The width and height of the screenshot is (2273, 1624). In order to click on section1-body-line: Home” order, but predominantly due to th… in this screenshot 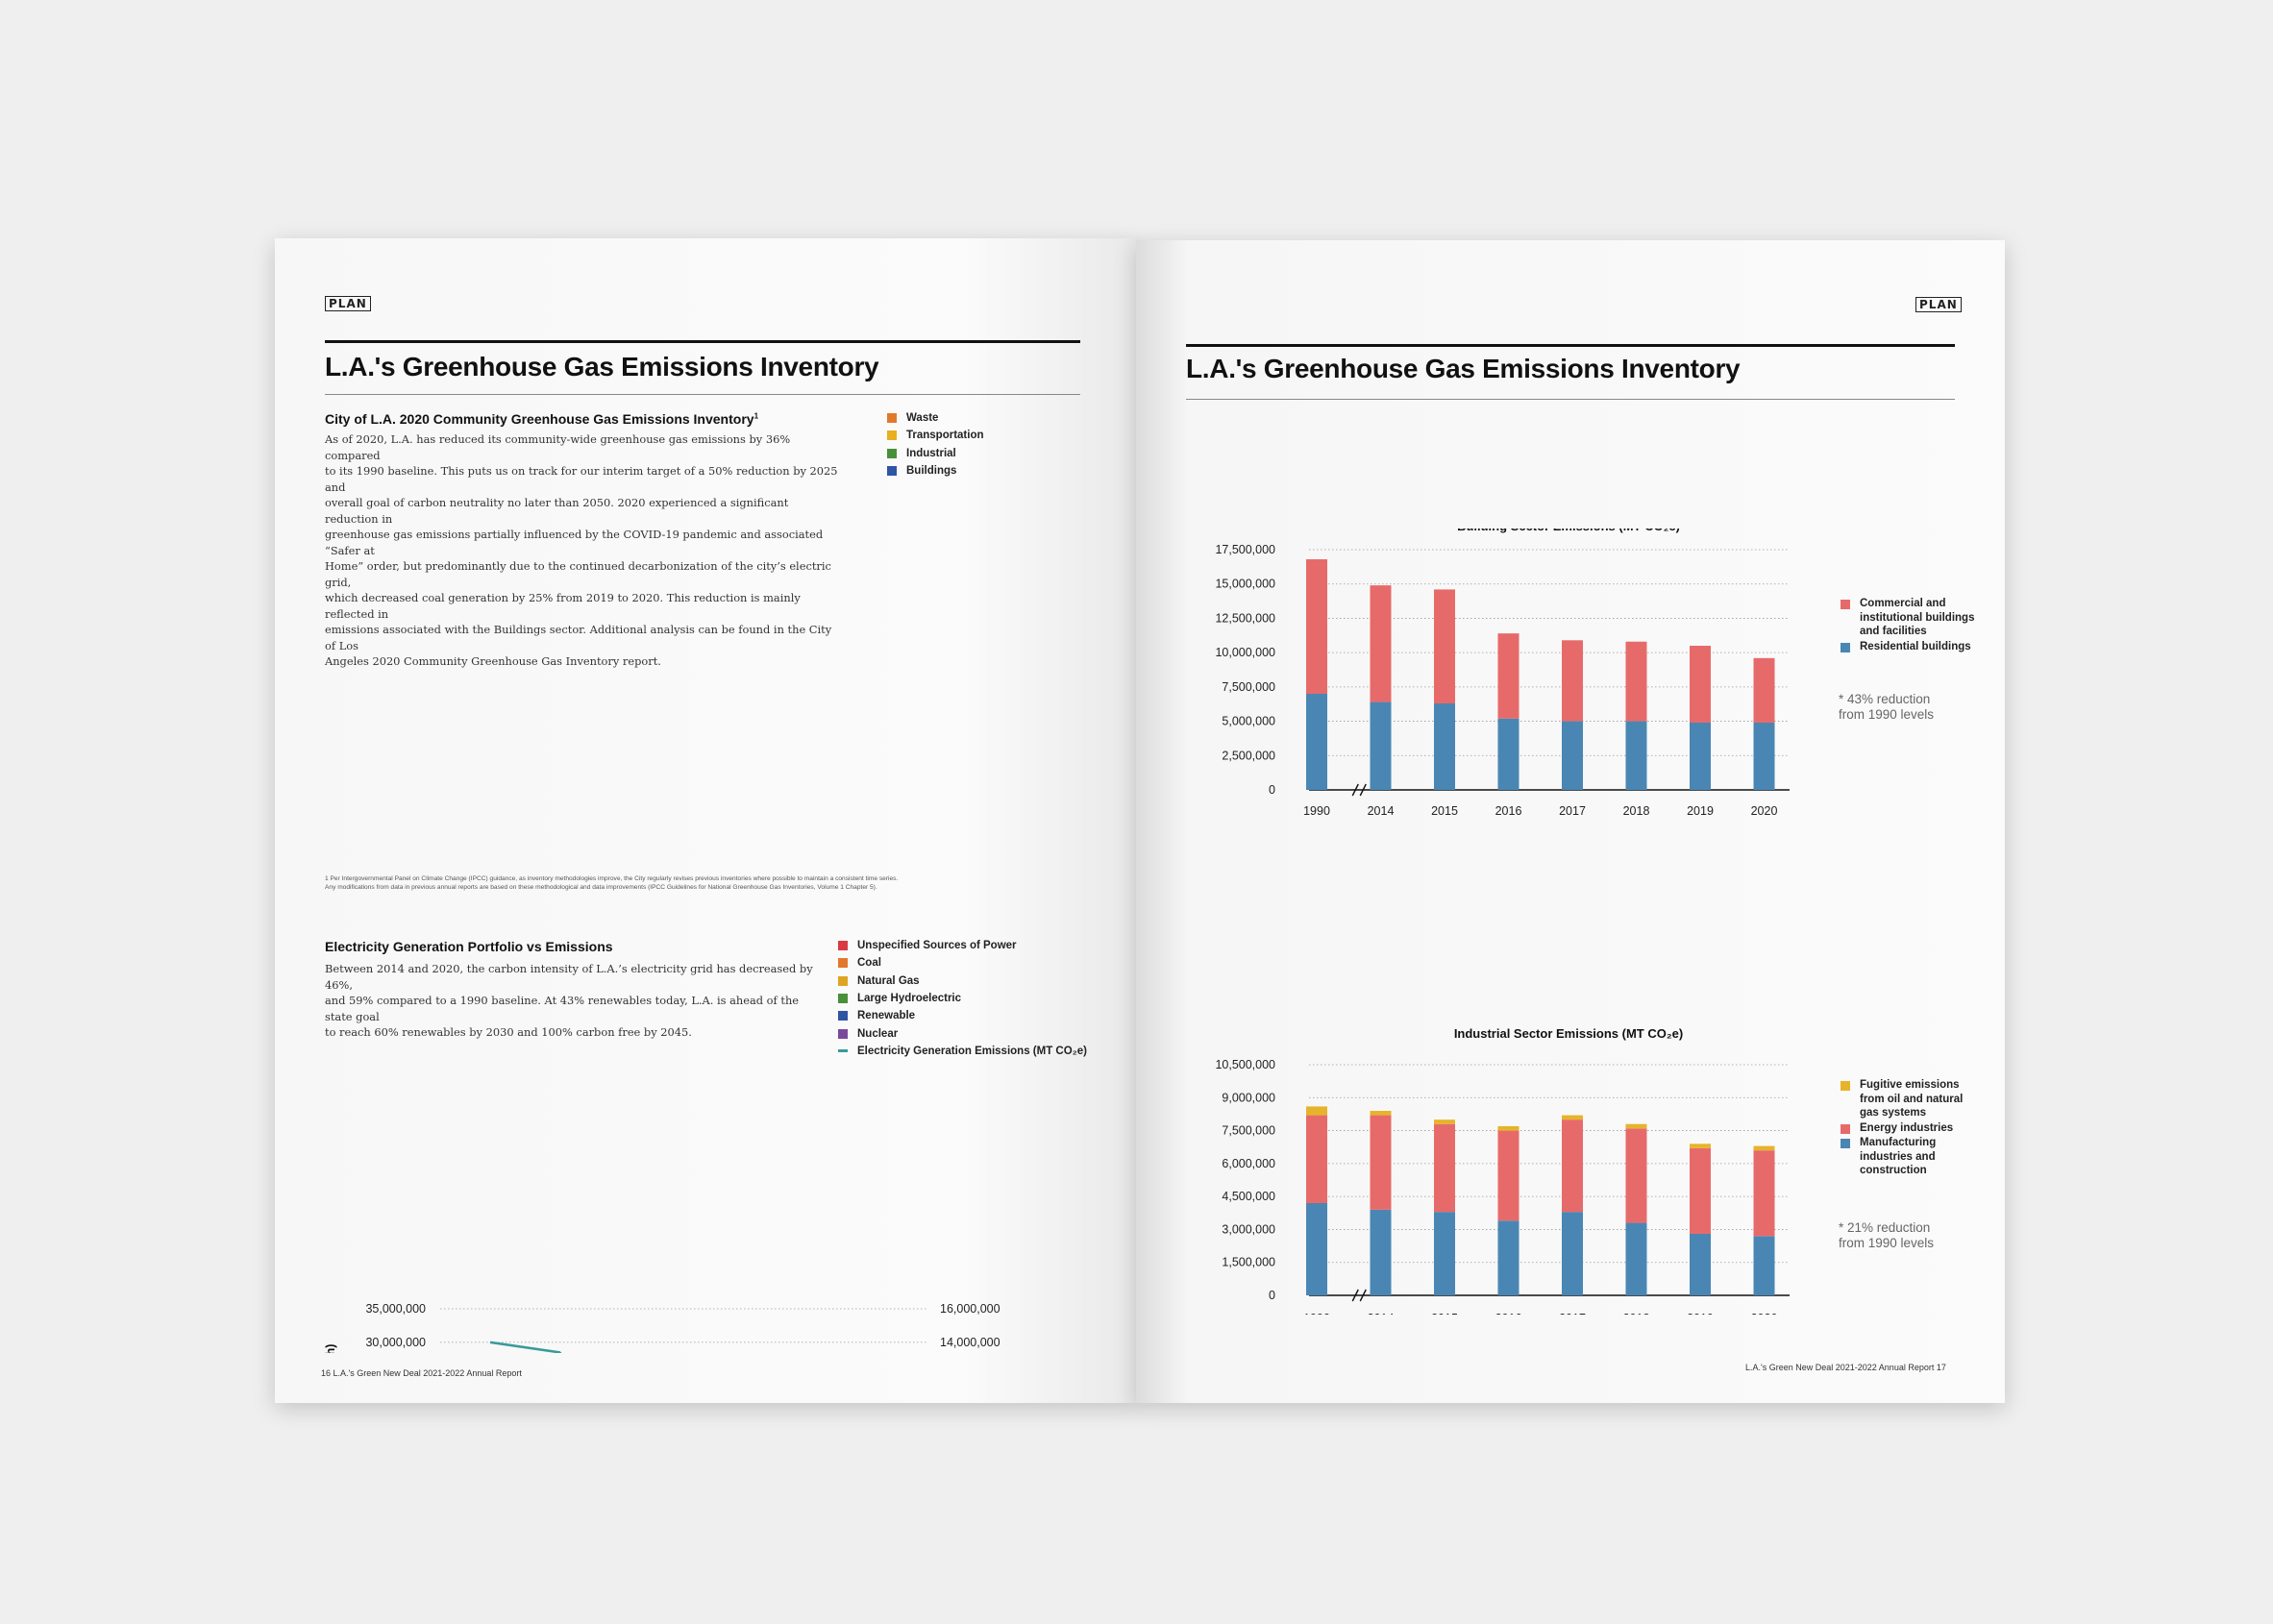, I will do `click(578, 574)`.